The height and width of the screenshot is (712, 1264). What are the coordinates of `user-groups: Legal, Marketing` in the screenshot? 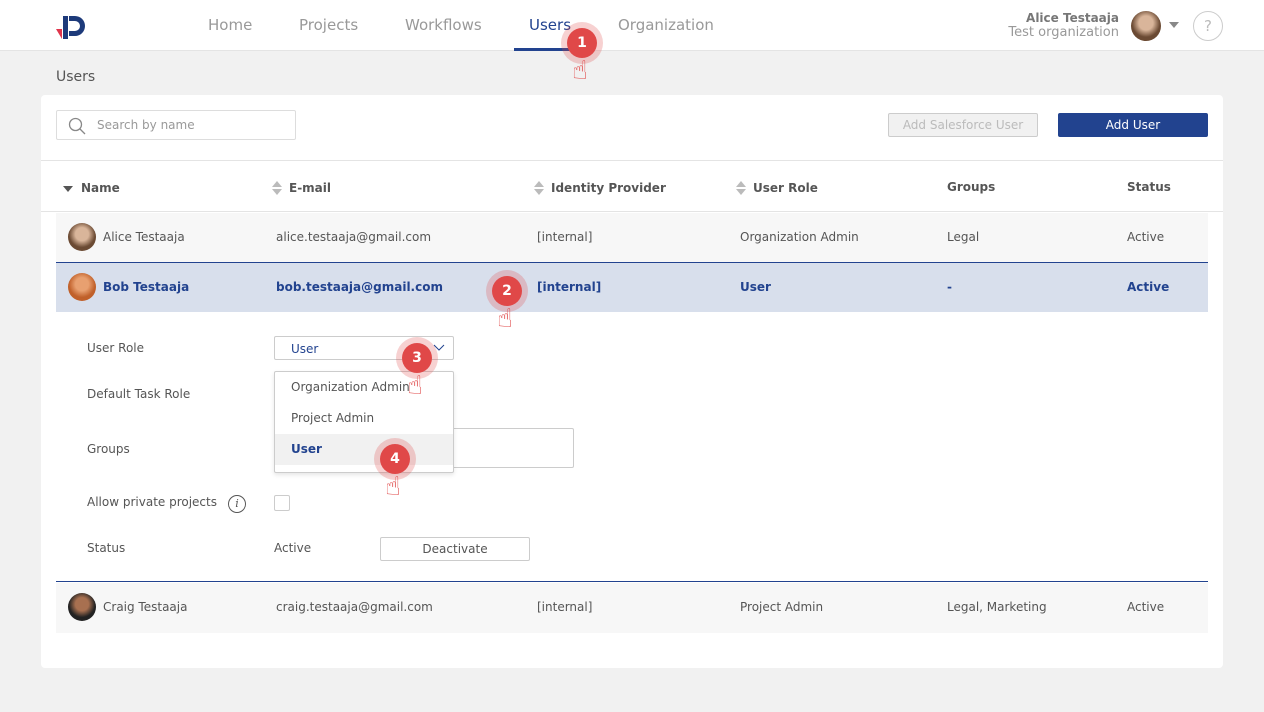 It's located at (997, 607).